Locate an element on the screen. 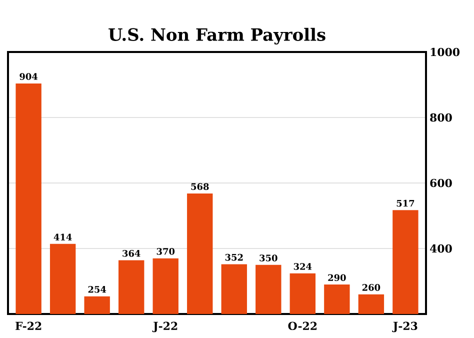  data-label: 904 is located at coordinates (29, 76).